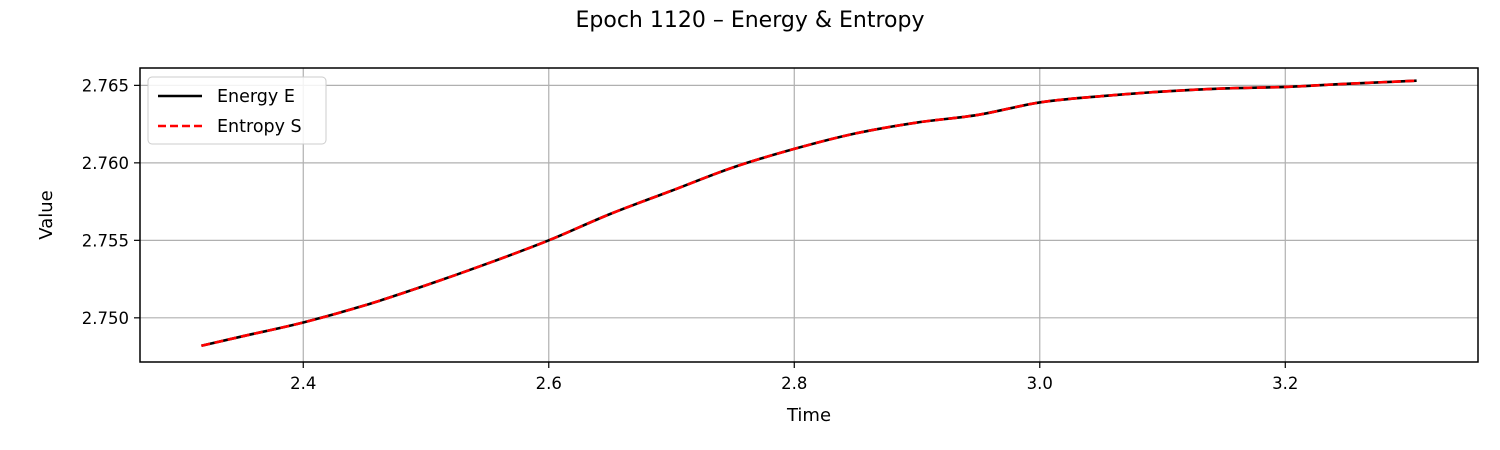  I want to click on x-axis-label: Time, so click(808, 415).